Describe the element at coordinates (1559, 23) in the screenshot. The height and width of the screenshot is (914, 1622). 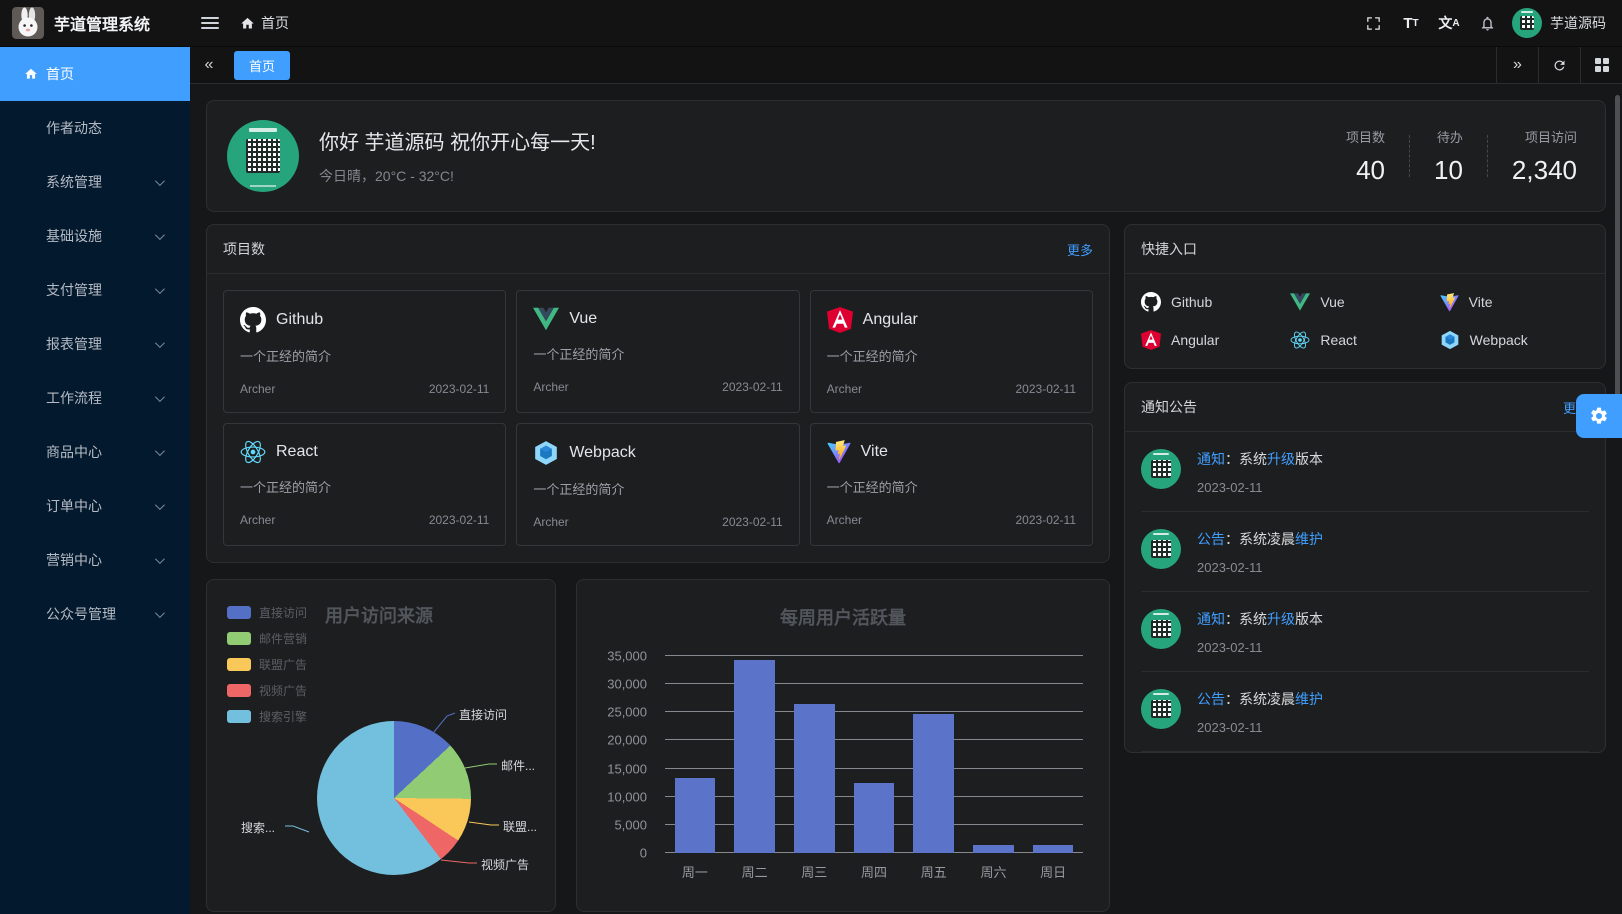
I see `user-menu: 芋道源码` at that location.